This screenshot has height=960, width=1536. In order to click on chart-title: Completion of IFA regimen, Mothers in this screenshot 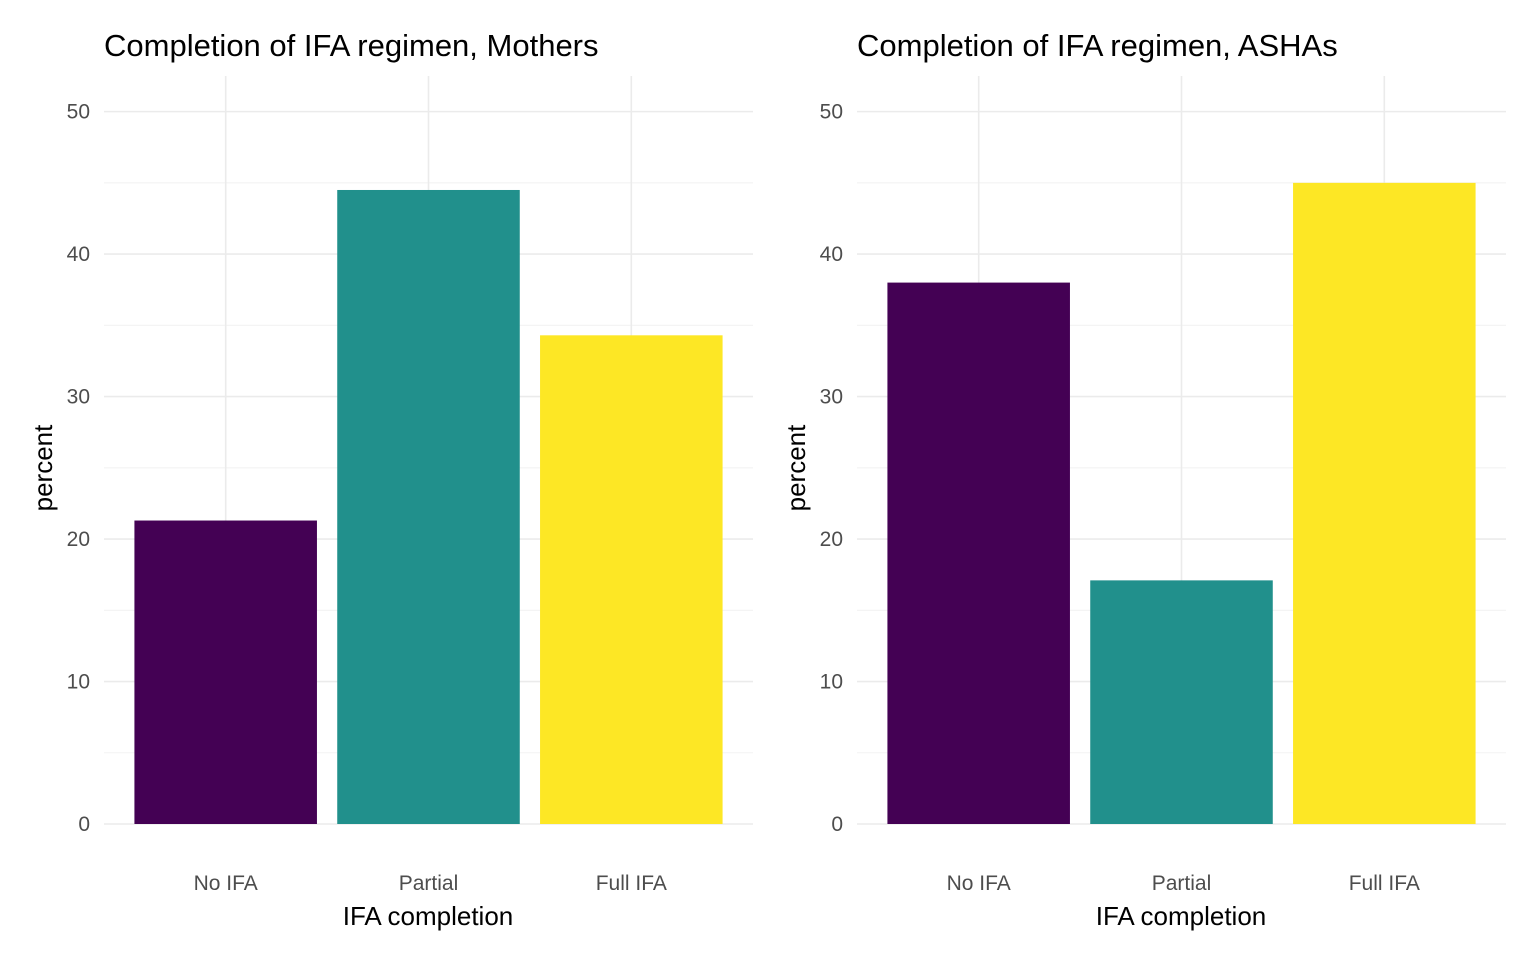, I will do `click(351, 45)`.